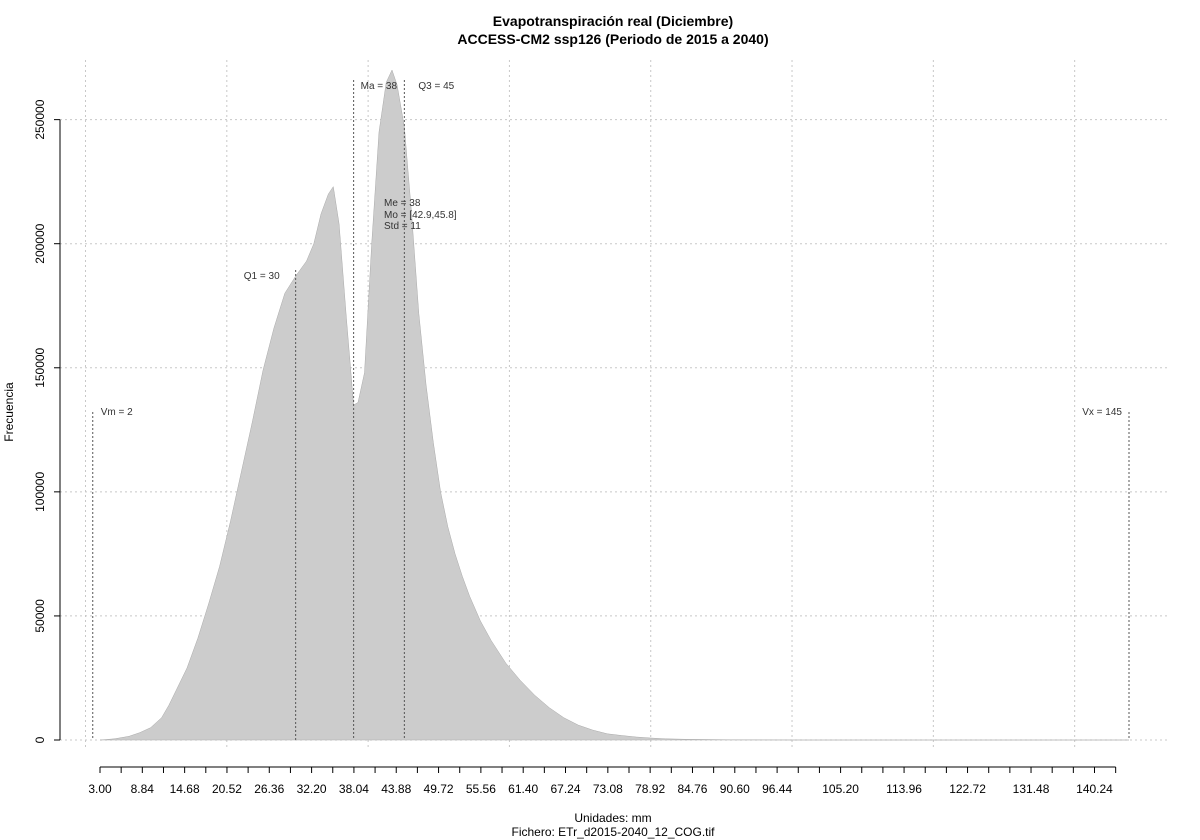 The image size is (1200, 840). What do you see at coordinates (185, 789) in the screenshot?
I see `x-tick-label-2: 14.68` at bounding box center [185, 789].